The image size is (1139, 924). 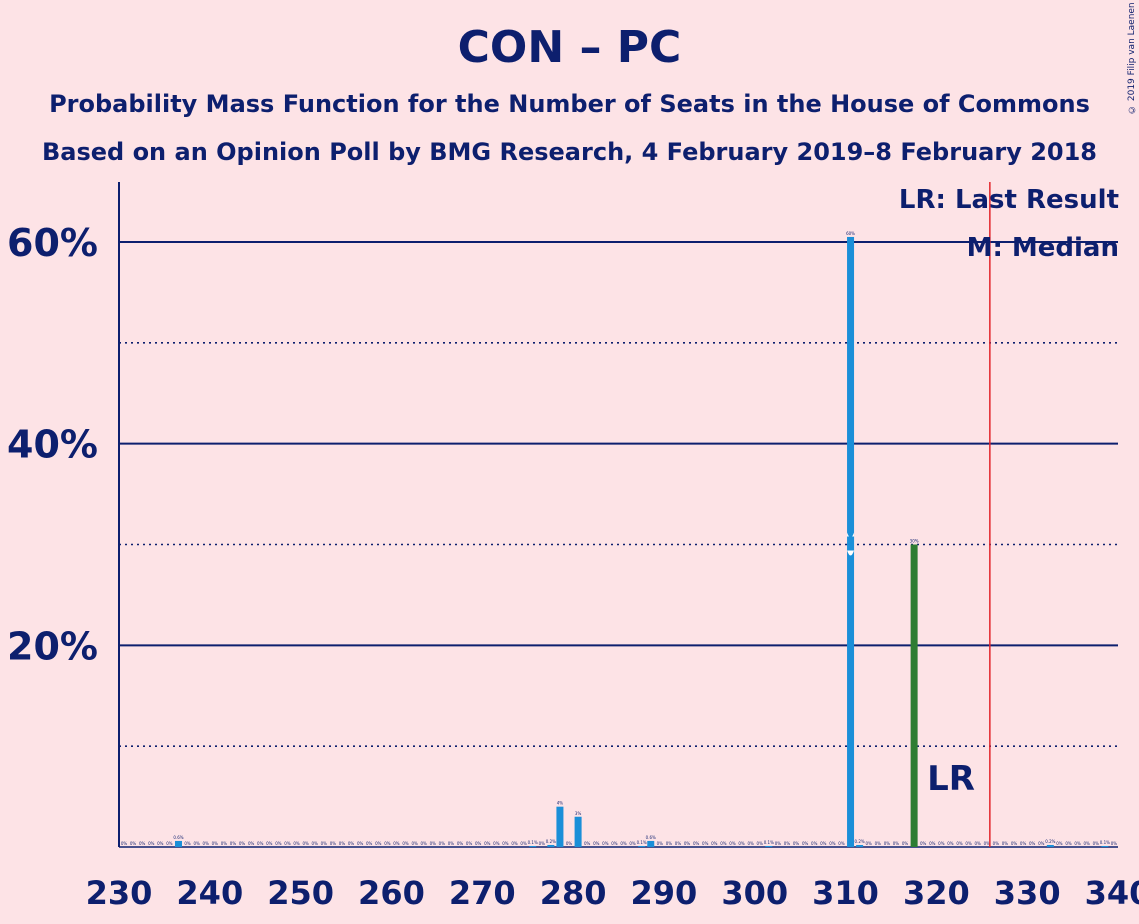 I want to click on zero-label-312: 0%, so click(x=869, y=843).